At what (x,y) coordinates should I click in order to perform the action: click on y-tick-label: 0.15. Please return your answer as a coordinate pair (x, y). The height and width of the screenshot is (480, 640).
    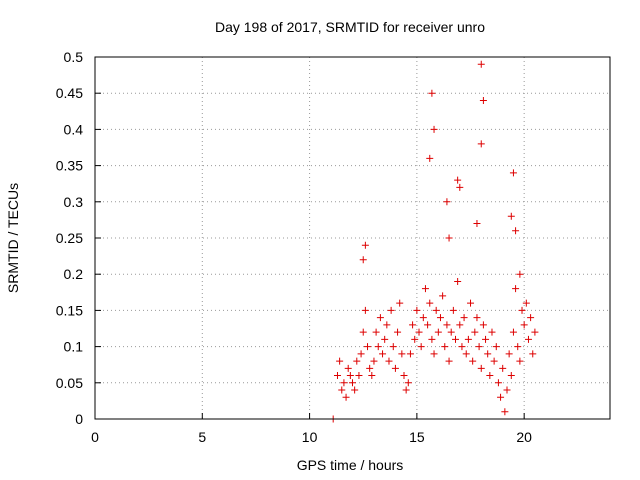
    Looking at the image, I should click on (69, 310).